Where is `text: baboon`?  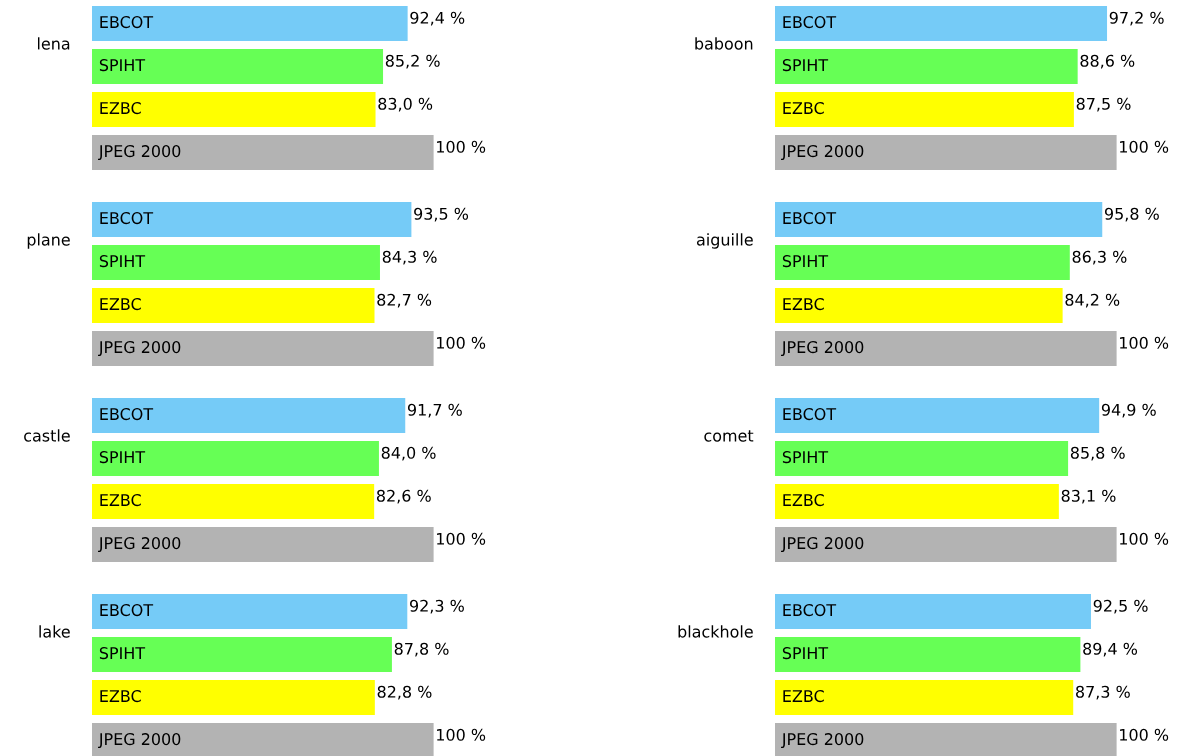
text: baboon is located at coordinates (724, 43).